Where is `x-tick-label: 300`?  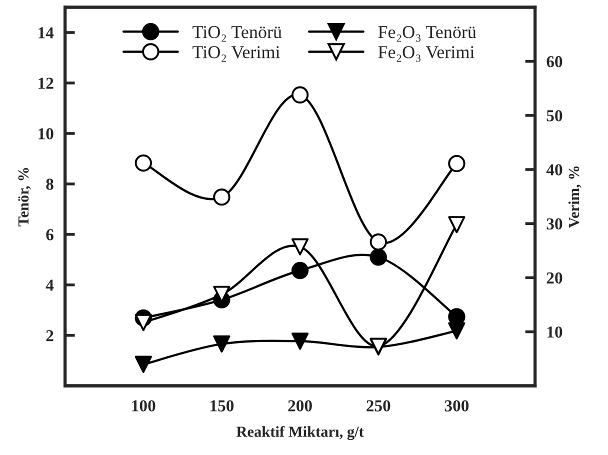
x-tick-label: 300 is located at coordinates (456, 406).